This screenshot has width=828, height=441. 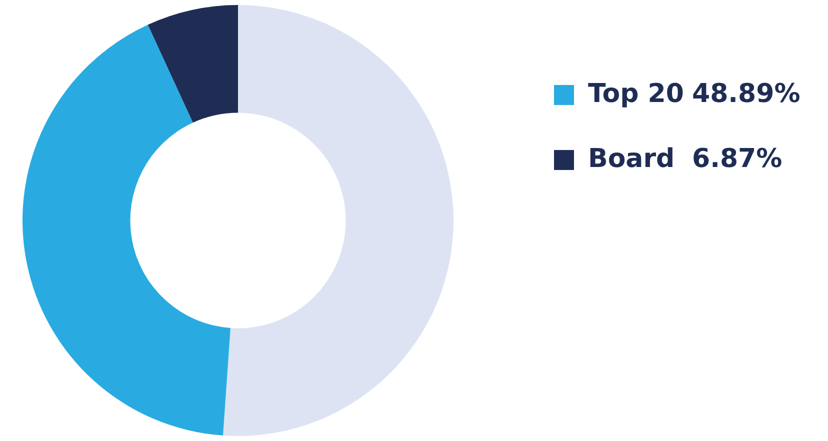 What do you see at coordinates (631, 159) in the screenshot?
I see `legend-label: Board` at bounding box center [631, 159].